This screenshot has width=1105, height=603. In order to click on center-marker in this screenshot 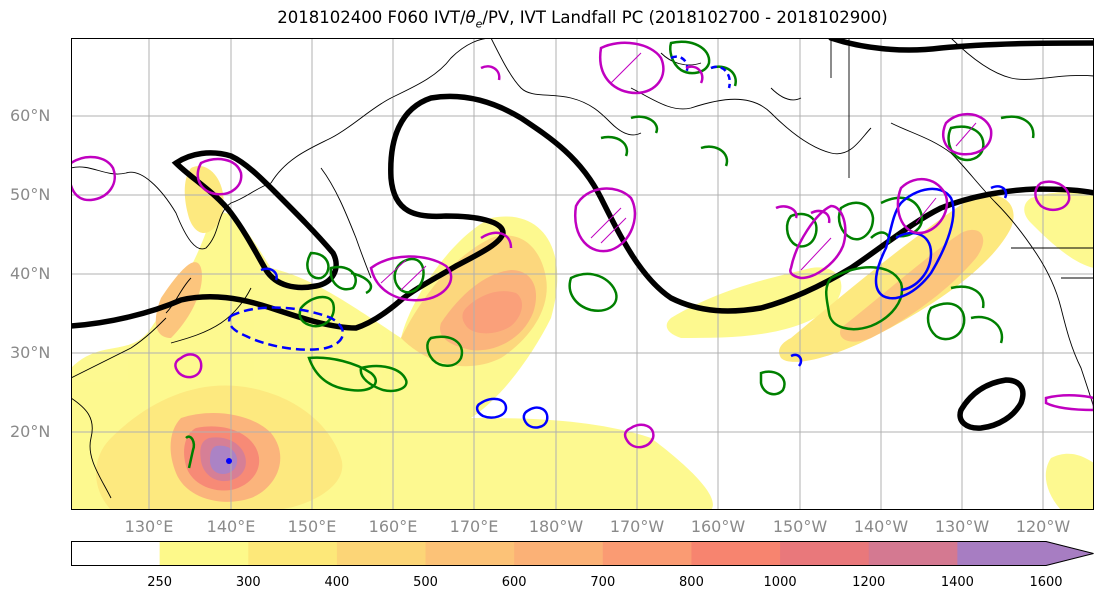, I will do `click(229, 461)`.